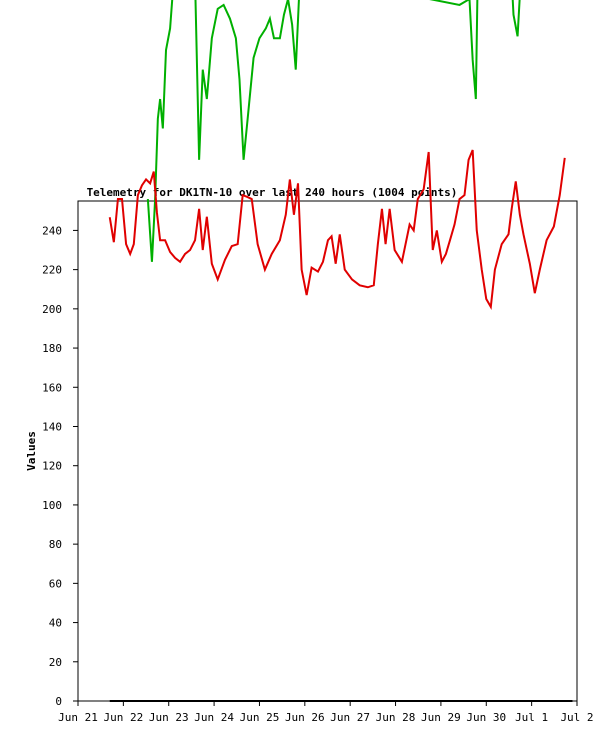 The width and height of the screenshot is (615, 741). What do you see at coordinates (78, 717) in the screenshot?
I see `x-tick-label: Jun 21` at bounding box center [78, 717].